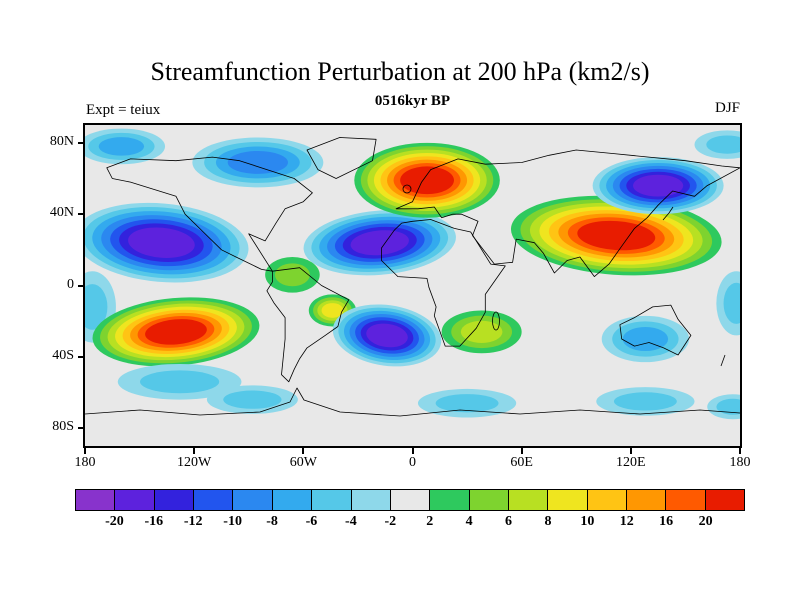  Describe the element at coordinates (521, 462) in the screenshot. I see `lon-tick-label: 60E` at that location.